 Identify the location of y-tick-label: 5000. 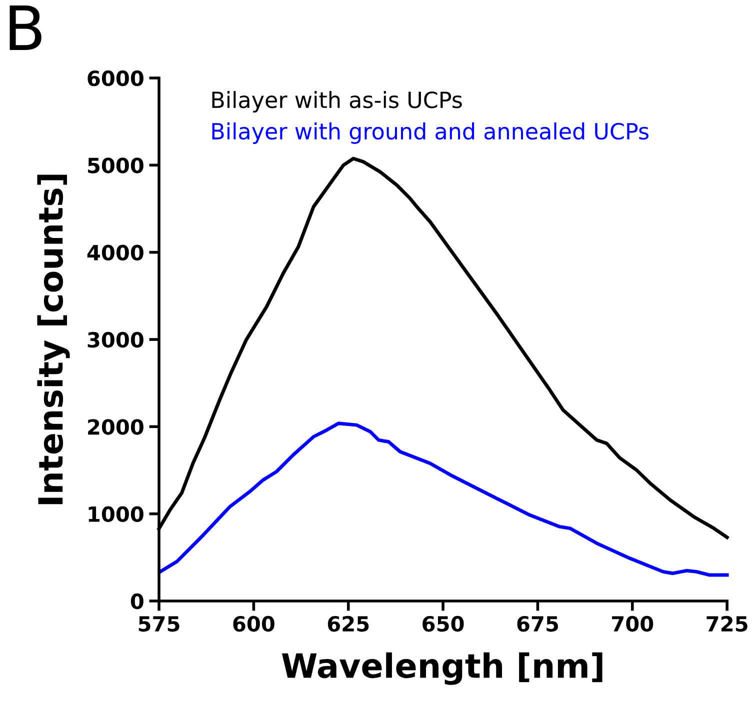
(116, 166).